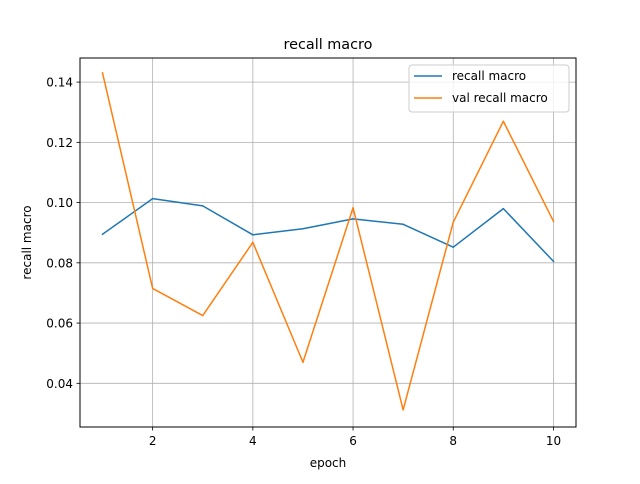 This screenshot has height=484, width=640. I want to click on y-tick-label: 0.12, so click(59, 143).